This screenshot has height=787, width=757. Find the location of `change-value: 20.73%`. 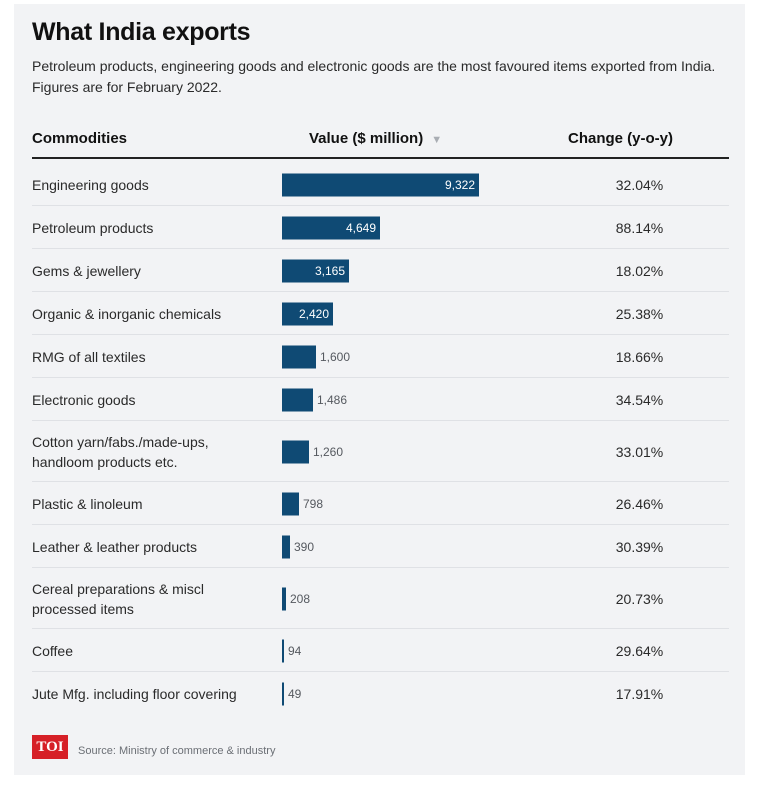

change-value: 20.73% is located at coordinates (639, 598).